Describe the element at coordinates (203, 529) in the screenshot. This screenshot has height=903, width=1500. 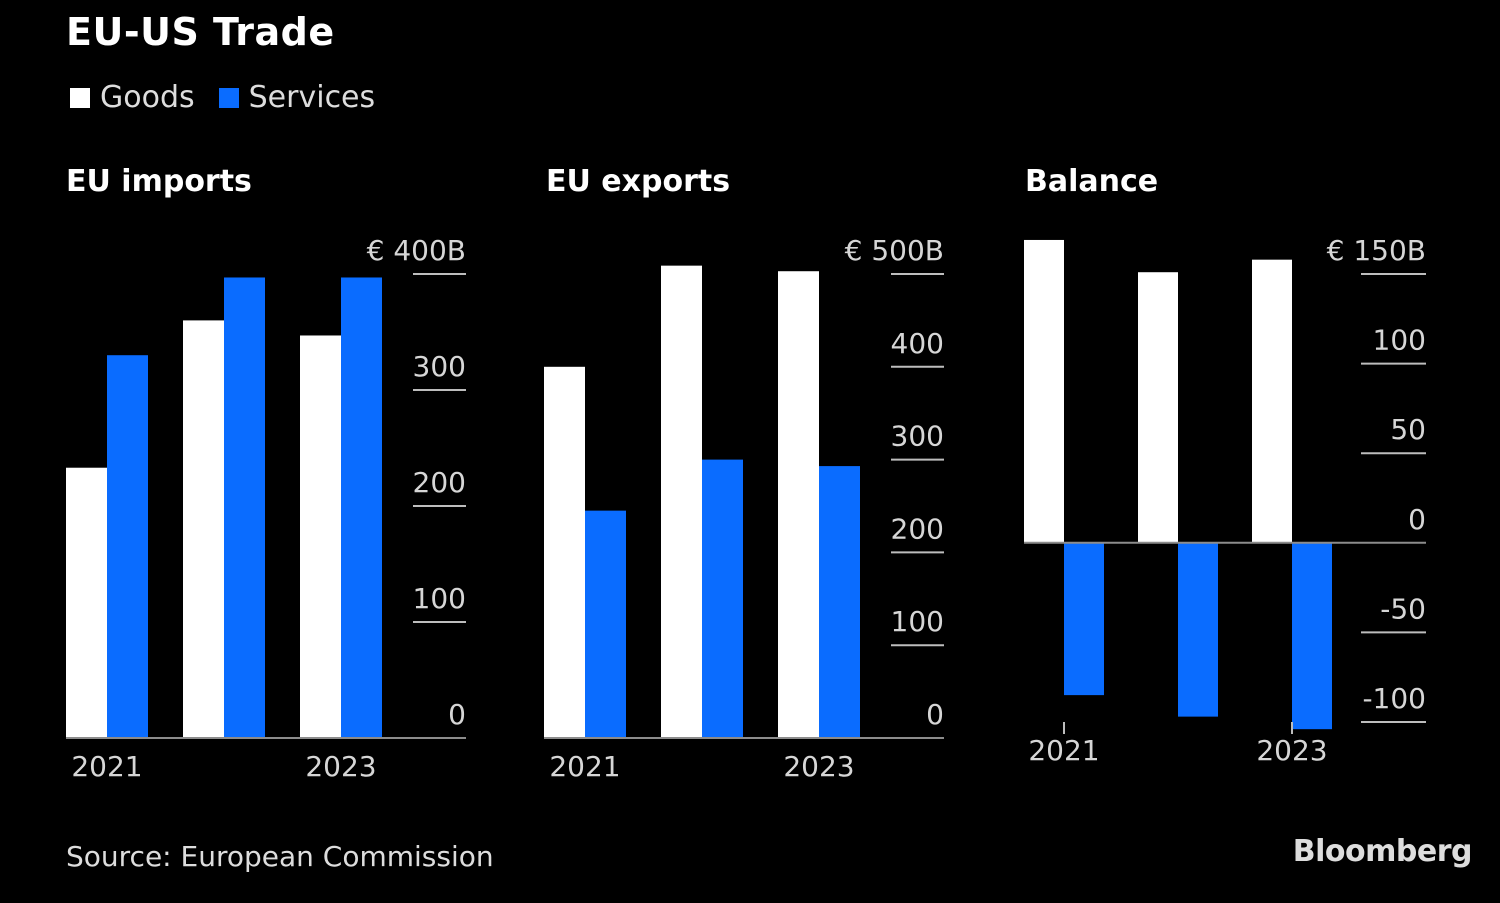
I see `imports-bar-goods-2022` at that location.